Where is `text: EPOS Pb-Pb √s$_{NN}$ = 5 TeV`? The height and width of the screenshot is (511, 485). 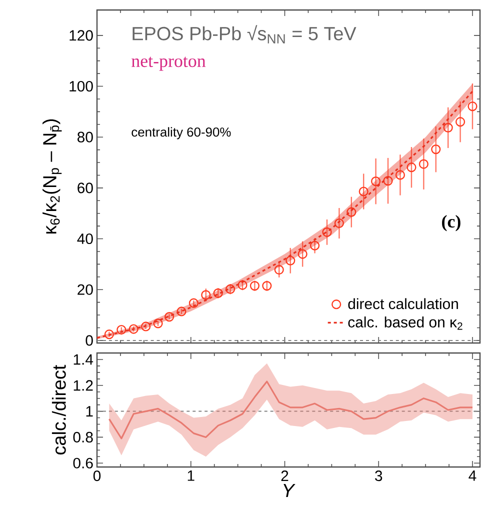
text: EPOS Pb-Pb √s$_{NN}$ = 5 TeV is located at coordinates (244, 34).